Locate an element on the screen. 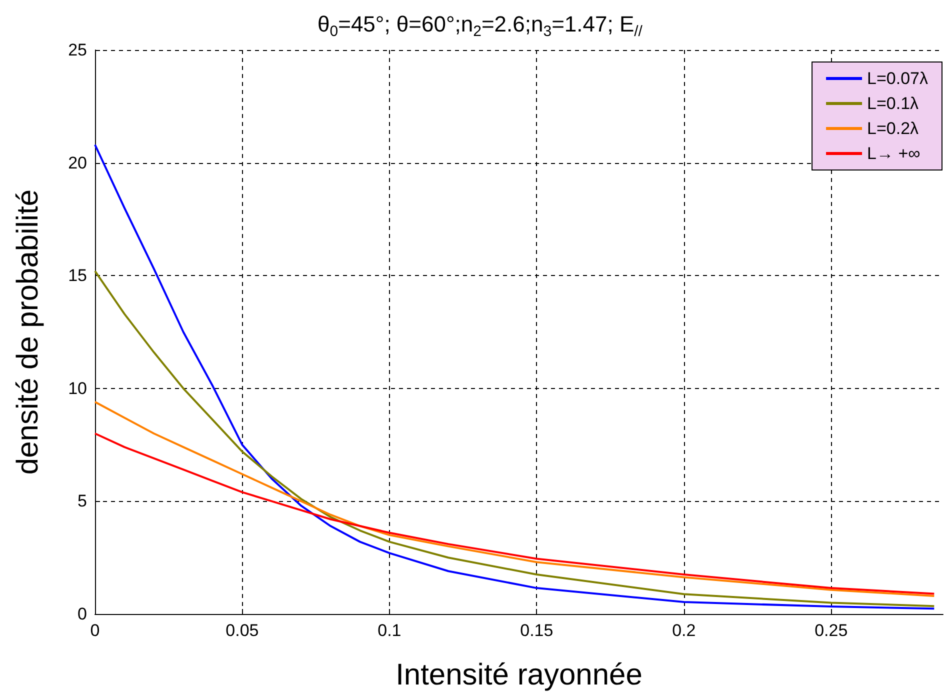  x-tick-label: 0.1 is located at coordinates (390, 630).